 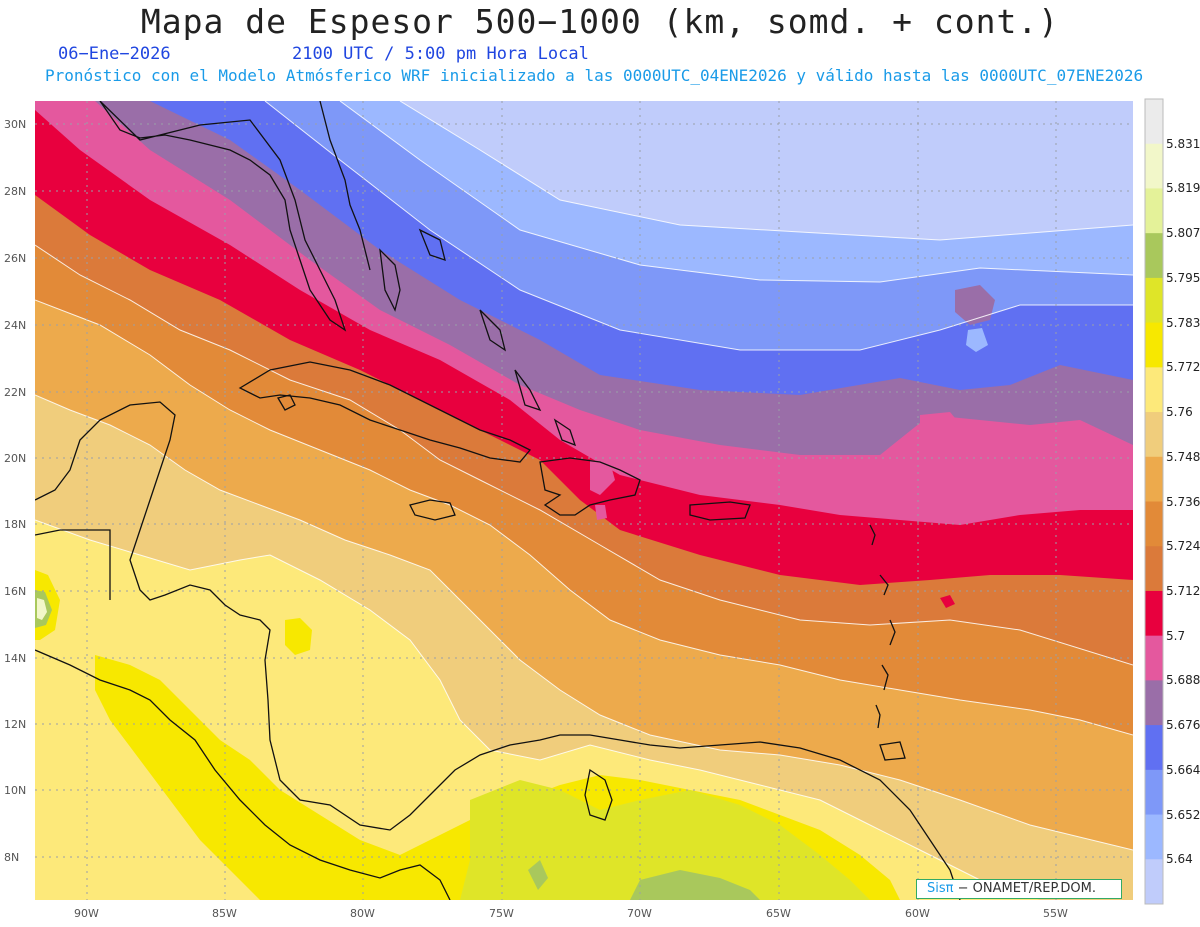 I want to click on legend-label: 5.652, so click(x=1183, y=814).